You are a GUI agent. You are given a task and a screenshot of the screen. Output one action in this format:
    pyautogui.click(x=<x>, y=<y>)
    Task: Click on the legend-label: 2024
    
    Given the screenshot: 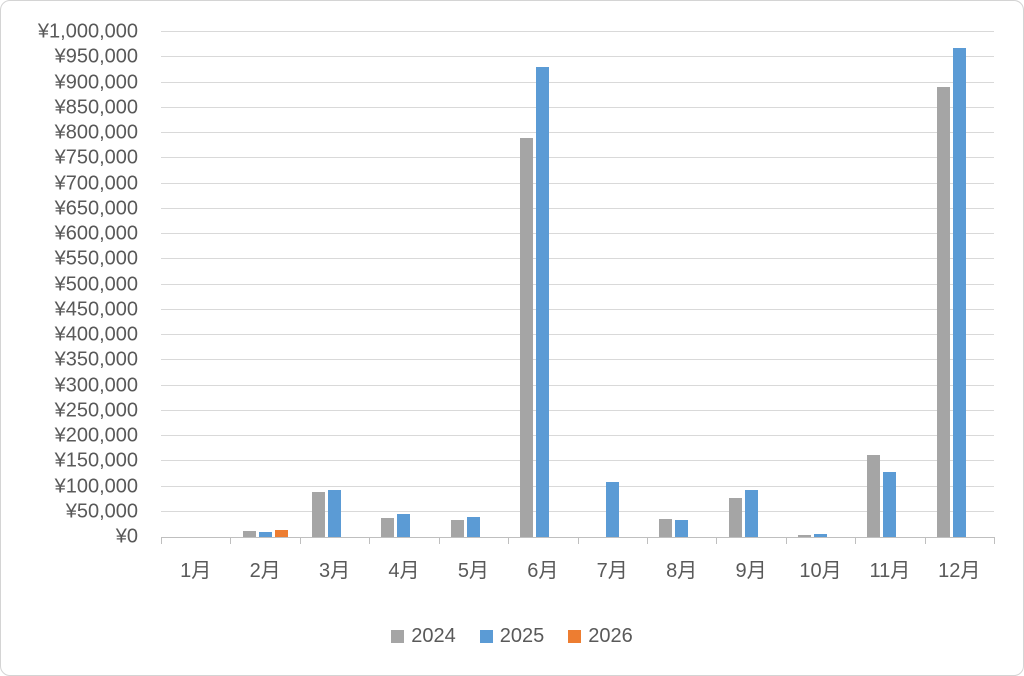 What is the action you would take?
    pyautogui.click(x=433, y=635)
    